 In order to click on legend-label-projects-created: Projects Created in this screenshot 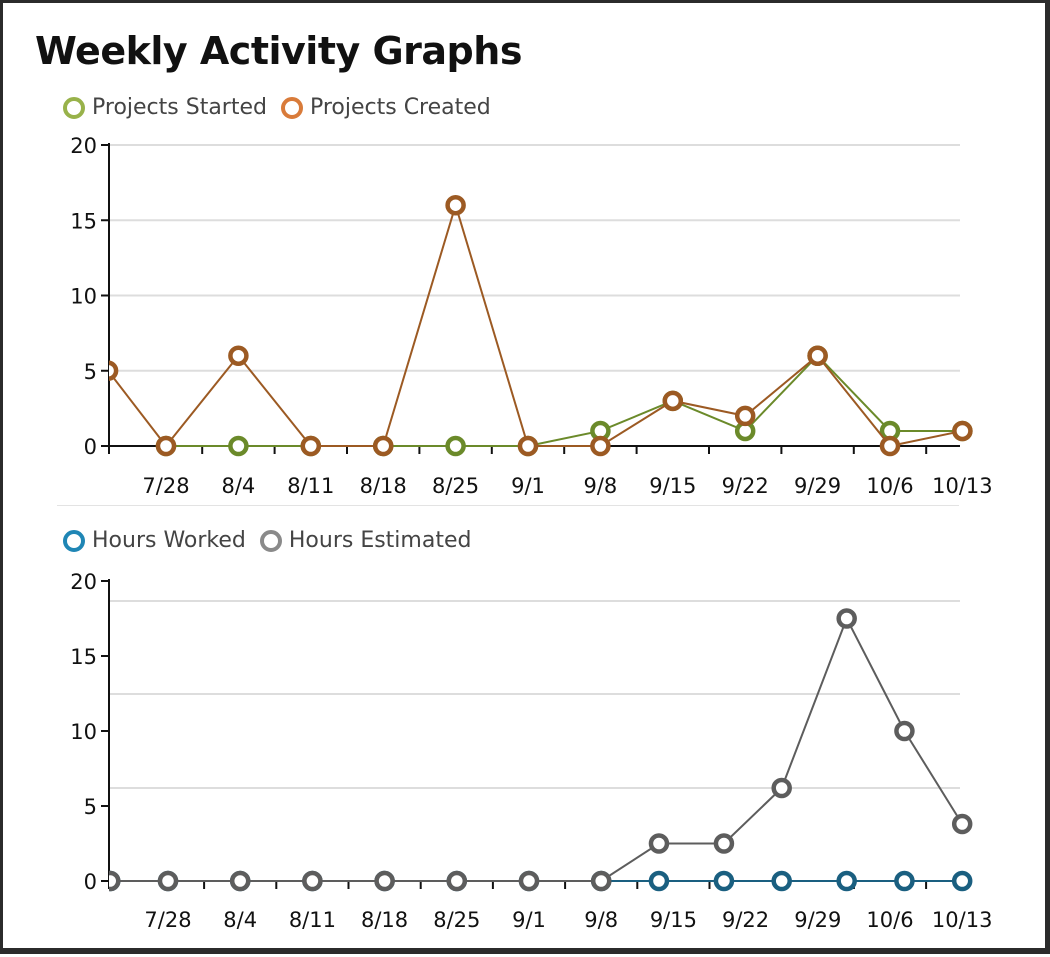, I will do `click(400, 107)`.